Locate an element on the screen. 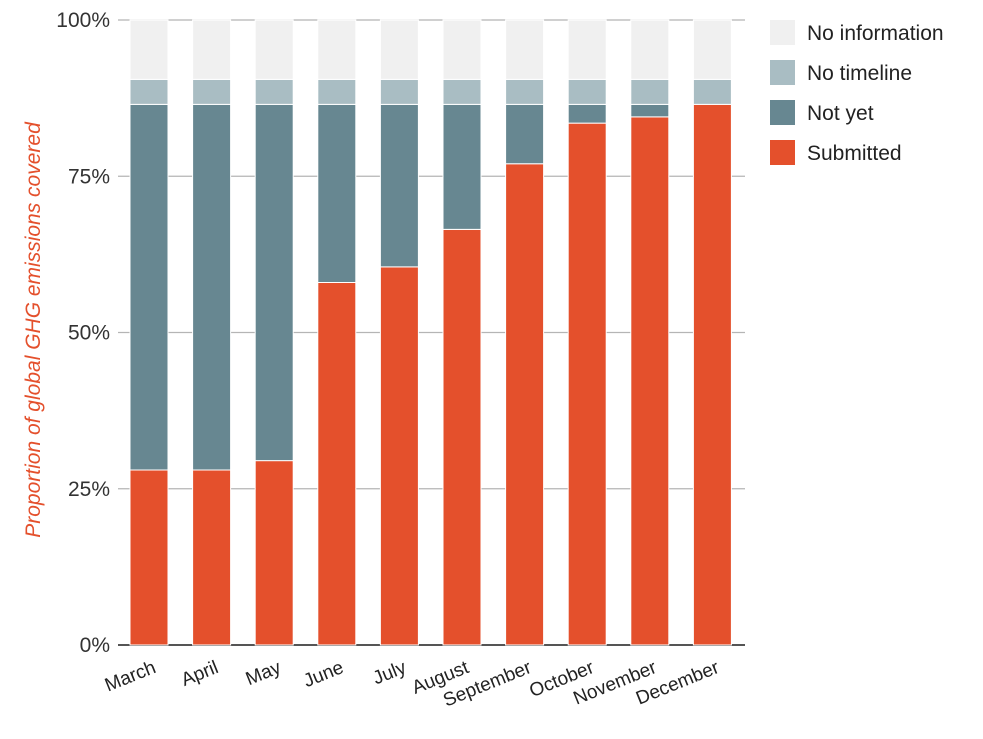 This screenshot has width=983, height=739. y-tick-label: 50% is located at coordinates (89, 333).